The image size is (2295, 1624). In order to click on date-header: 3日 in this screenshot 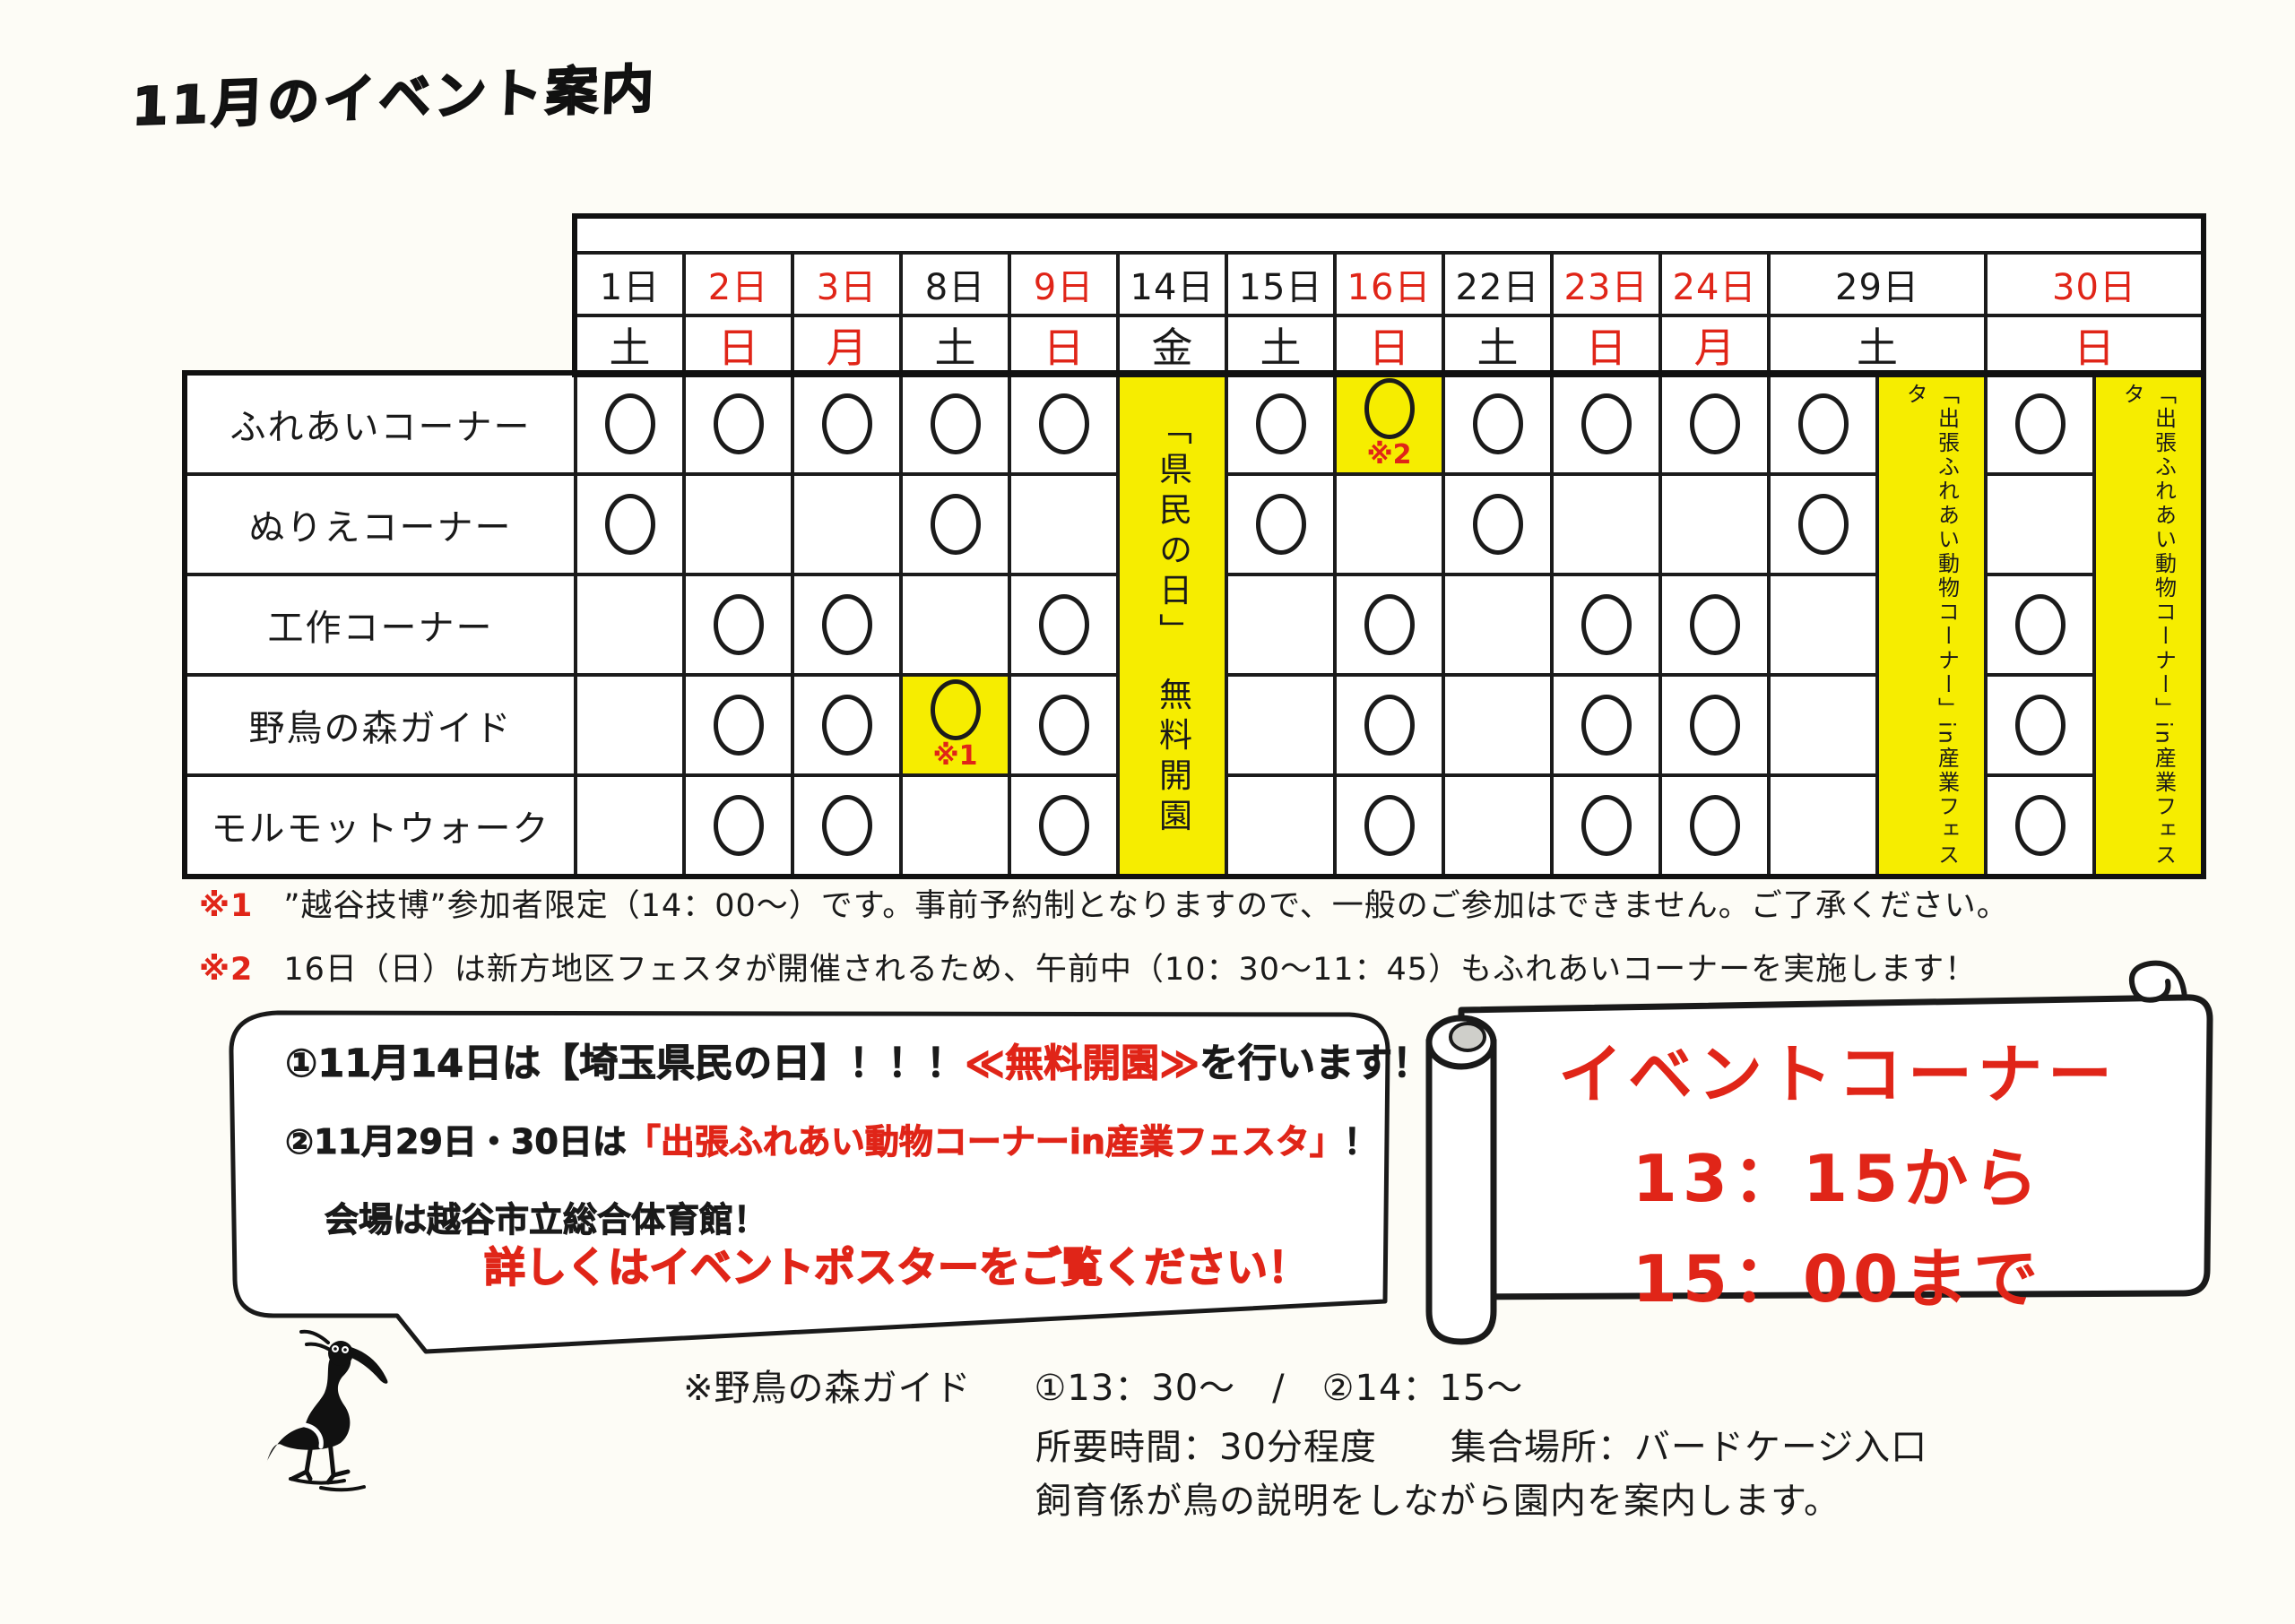, I will do `click(847, 284)`.